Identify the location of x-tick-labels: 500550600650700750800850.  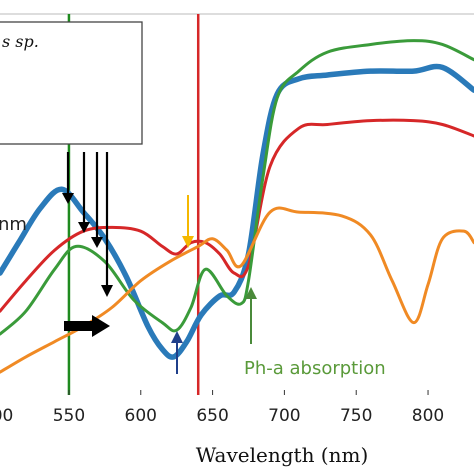
(222, 408).